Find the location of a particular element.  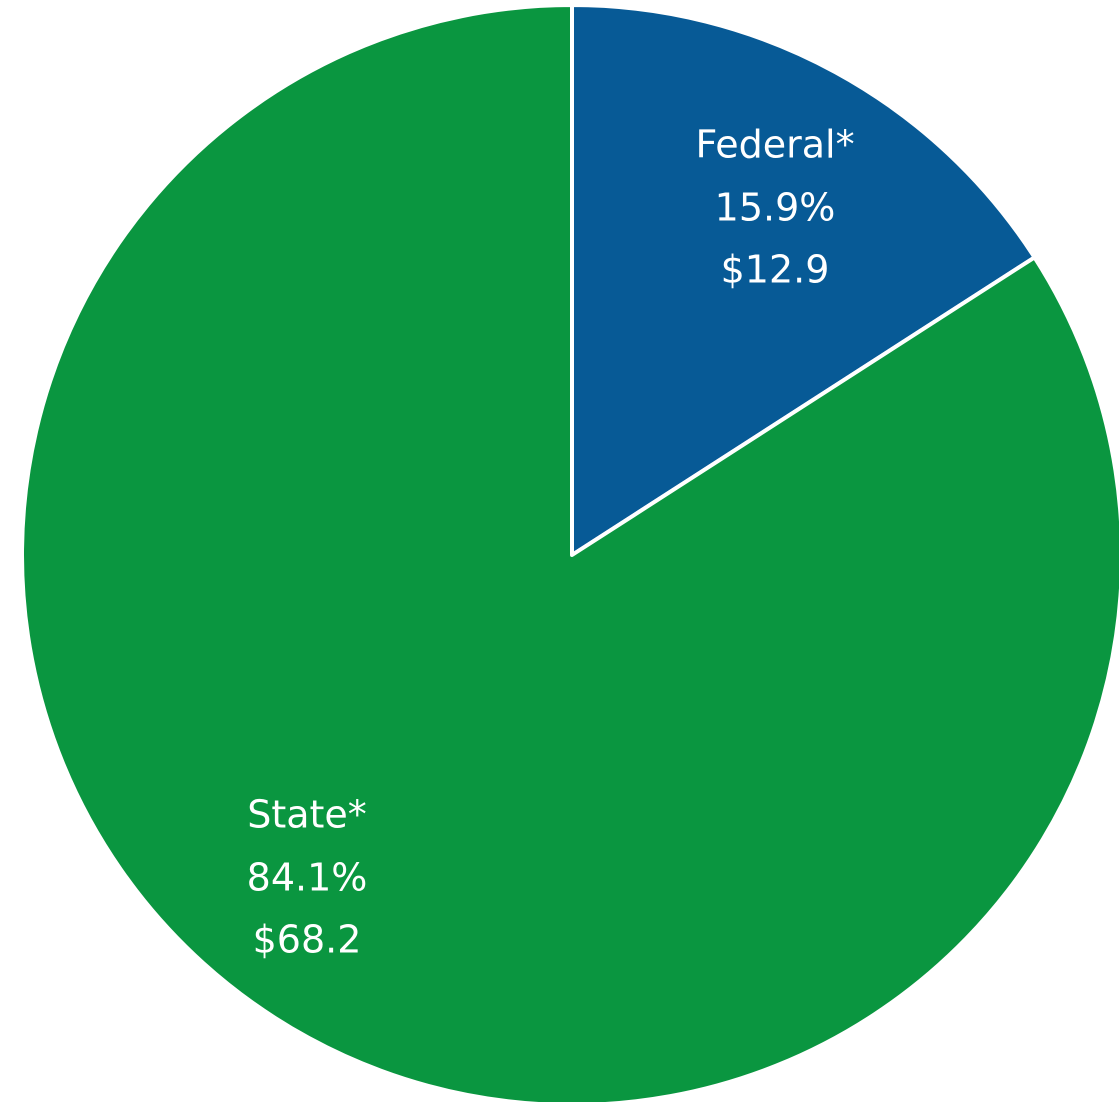

slice-amount: $12.9 is located at coordinates (775, 270).